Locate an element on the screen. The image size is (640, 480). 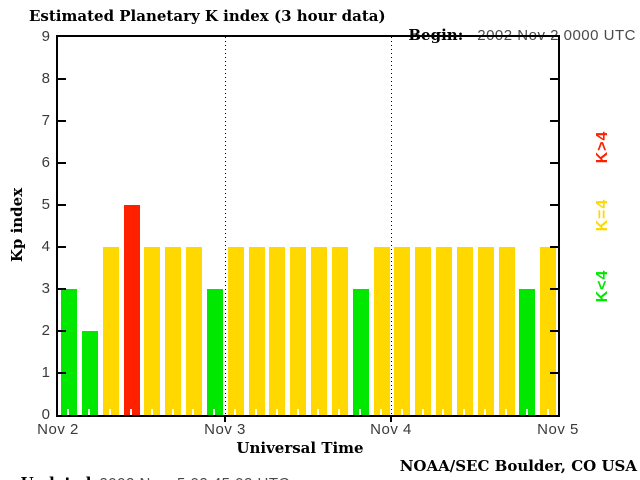
y-tick-label: 0 is located at coordinates (45, 414).